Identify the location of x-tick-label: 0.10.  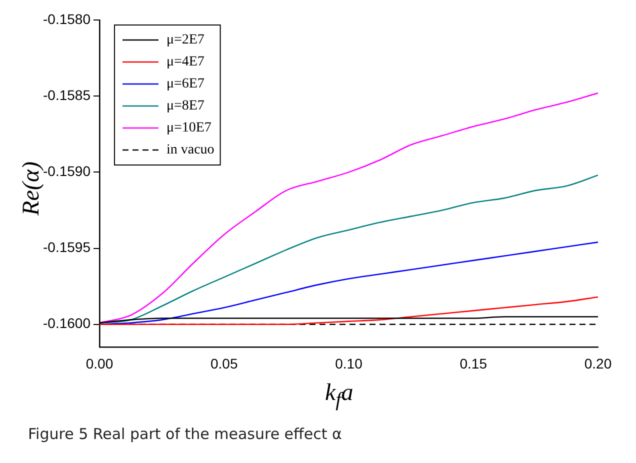
(349, 363).